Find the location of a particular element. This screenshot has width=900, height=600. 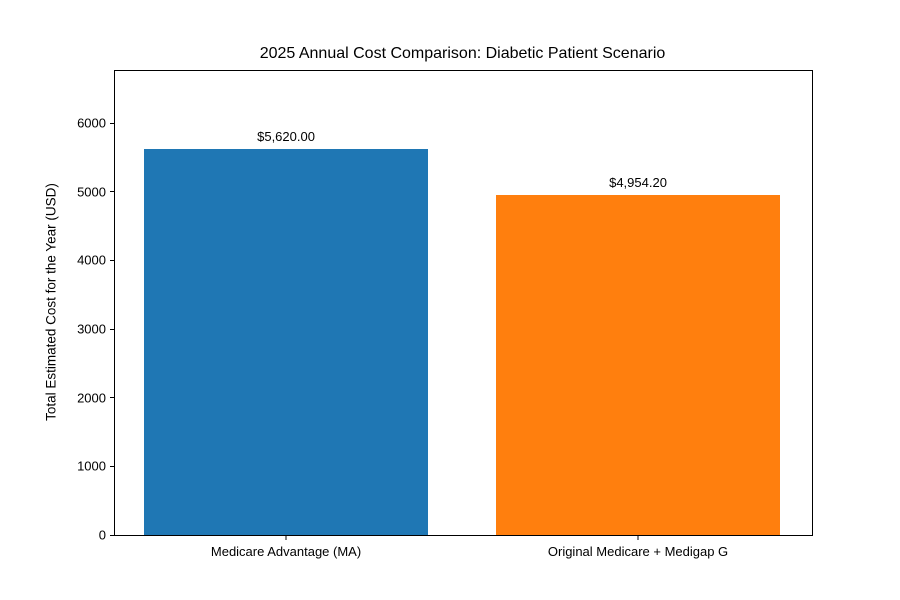

y-tick-label: 4000 is located at coordinates (91, 260).